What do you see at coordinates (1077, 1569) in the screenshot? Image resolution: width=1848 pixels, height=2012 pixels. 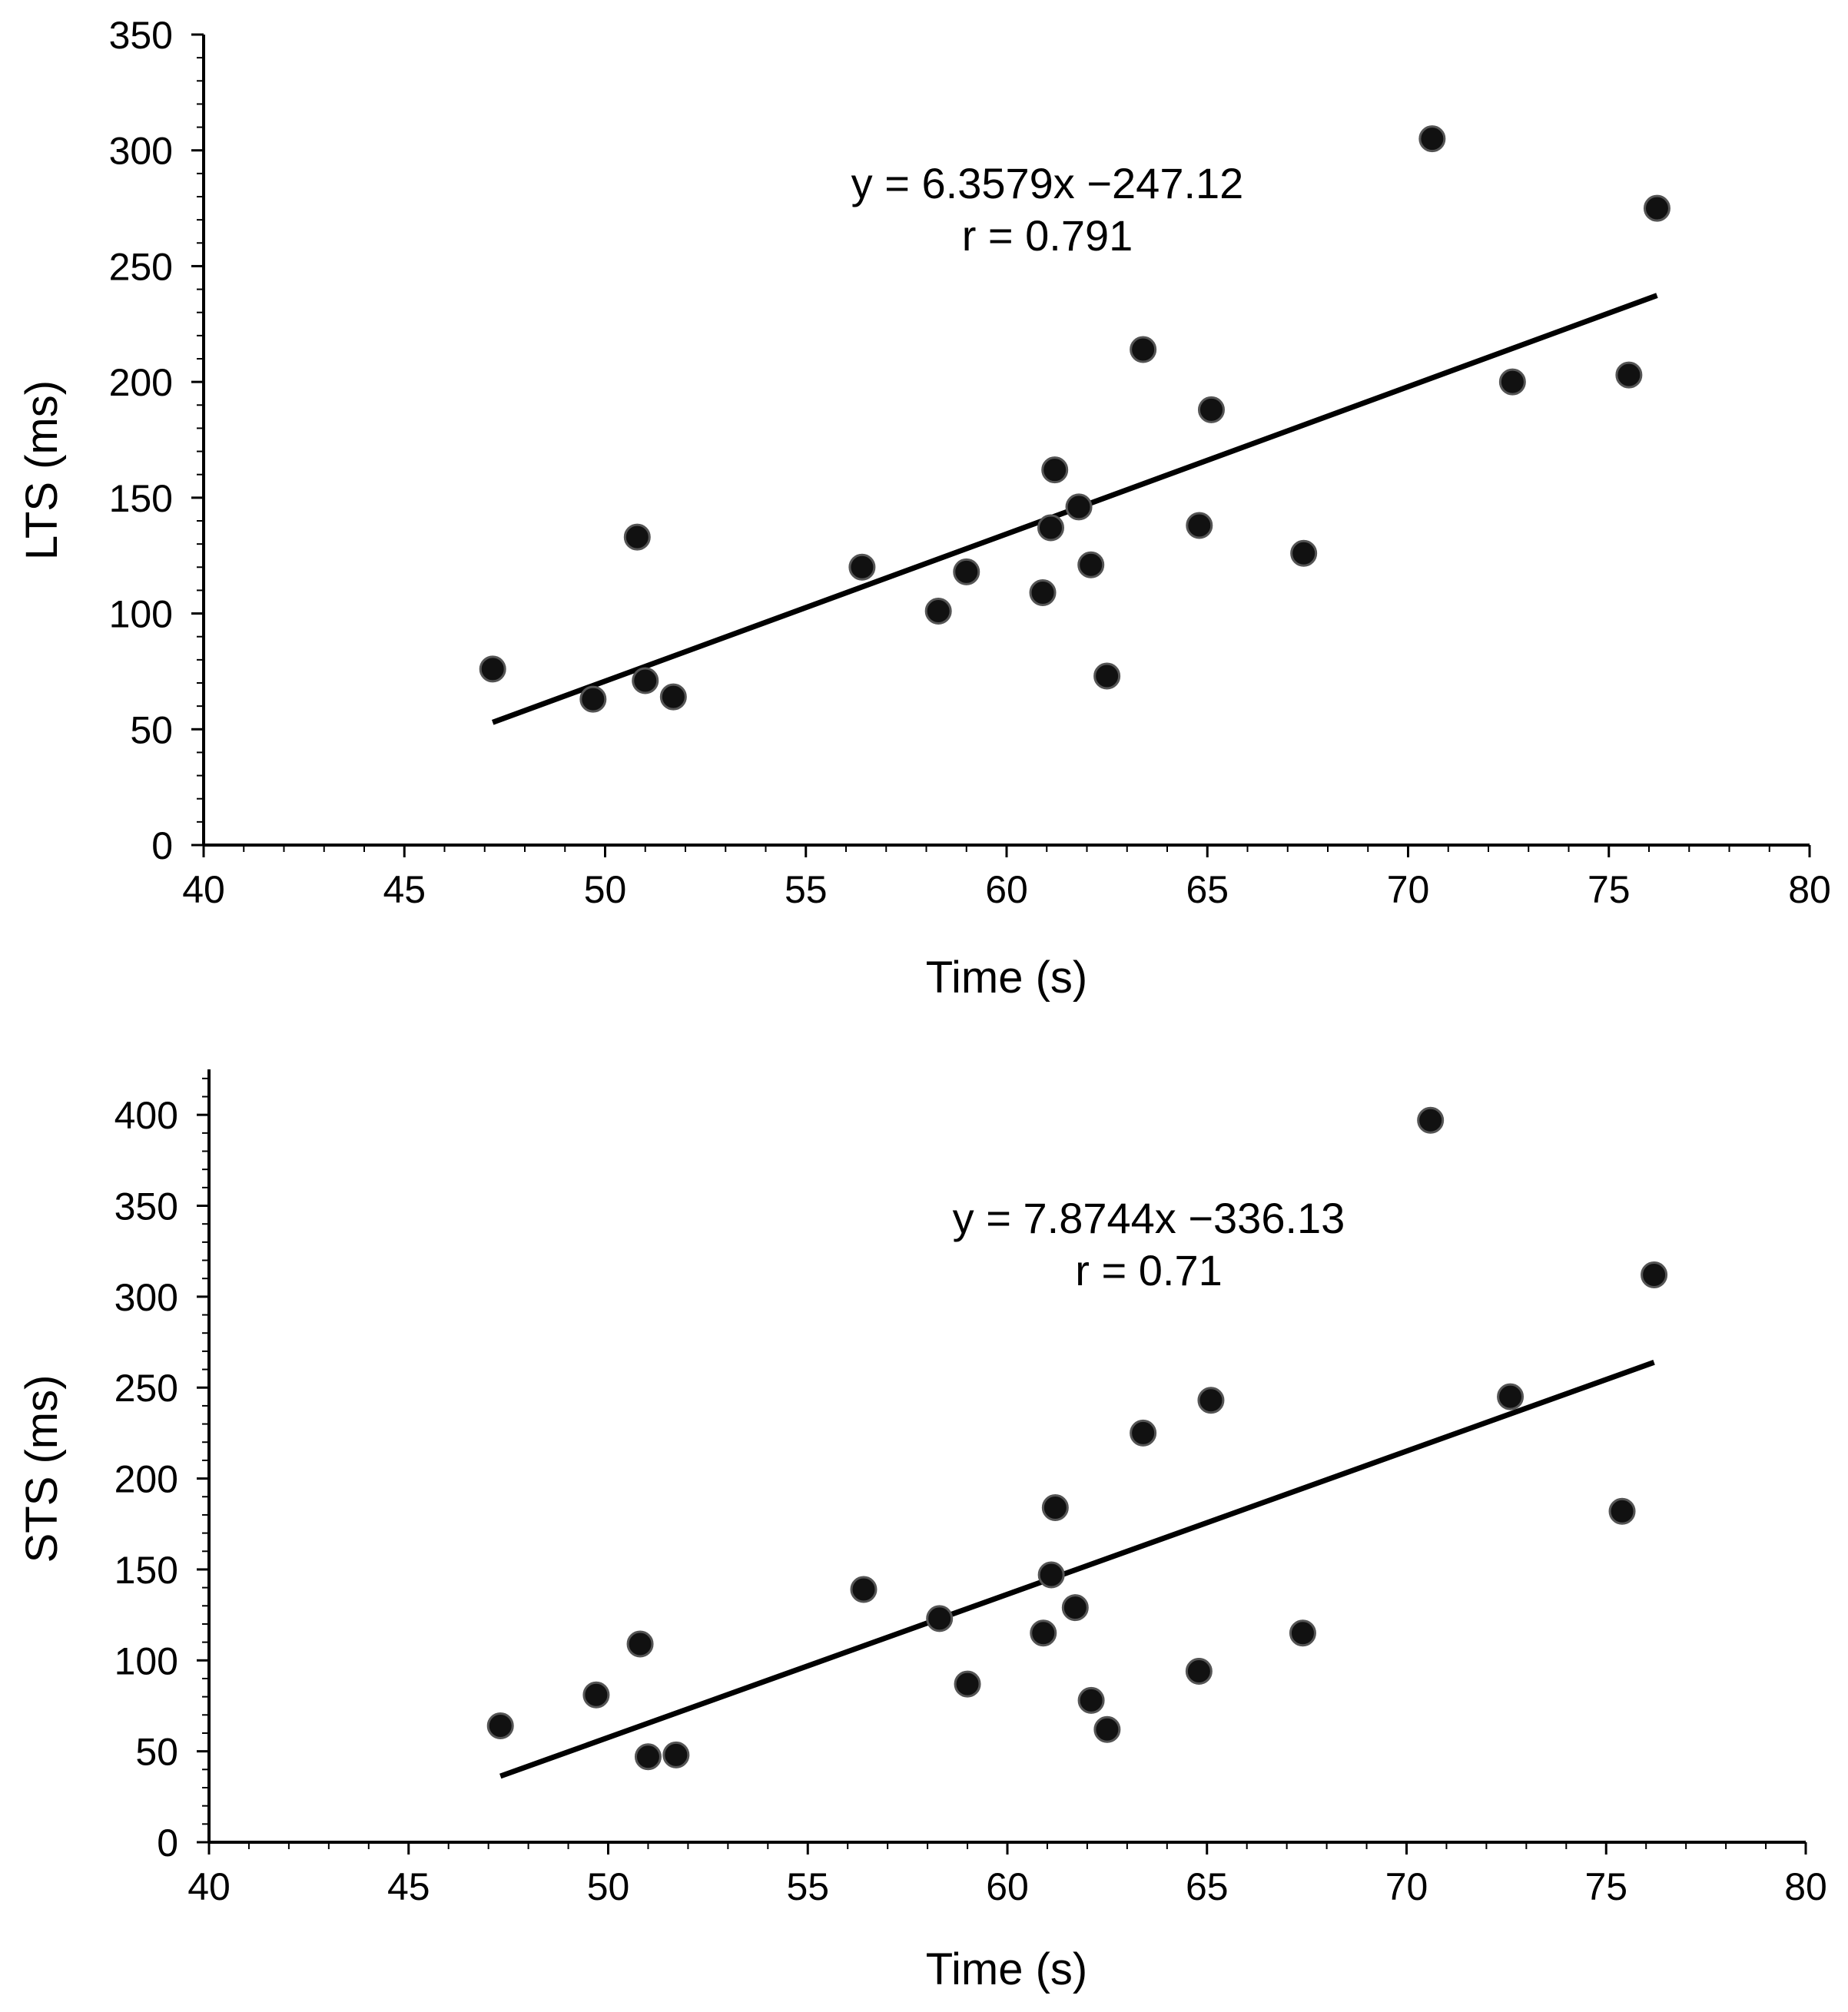 I see `trendline` at bounding box center [1077, 1569].